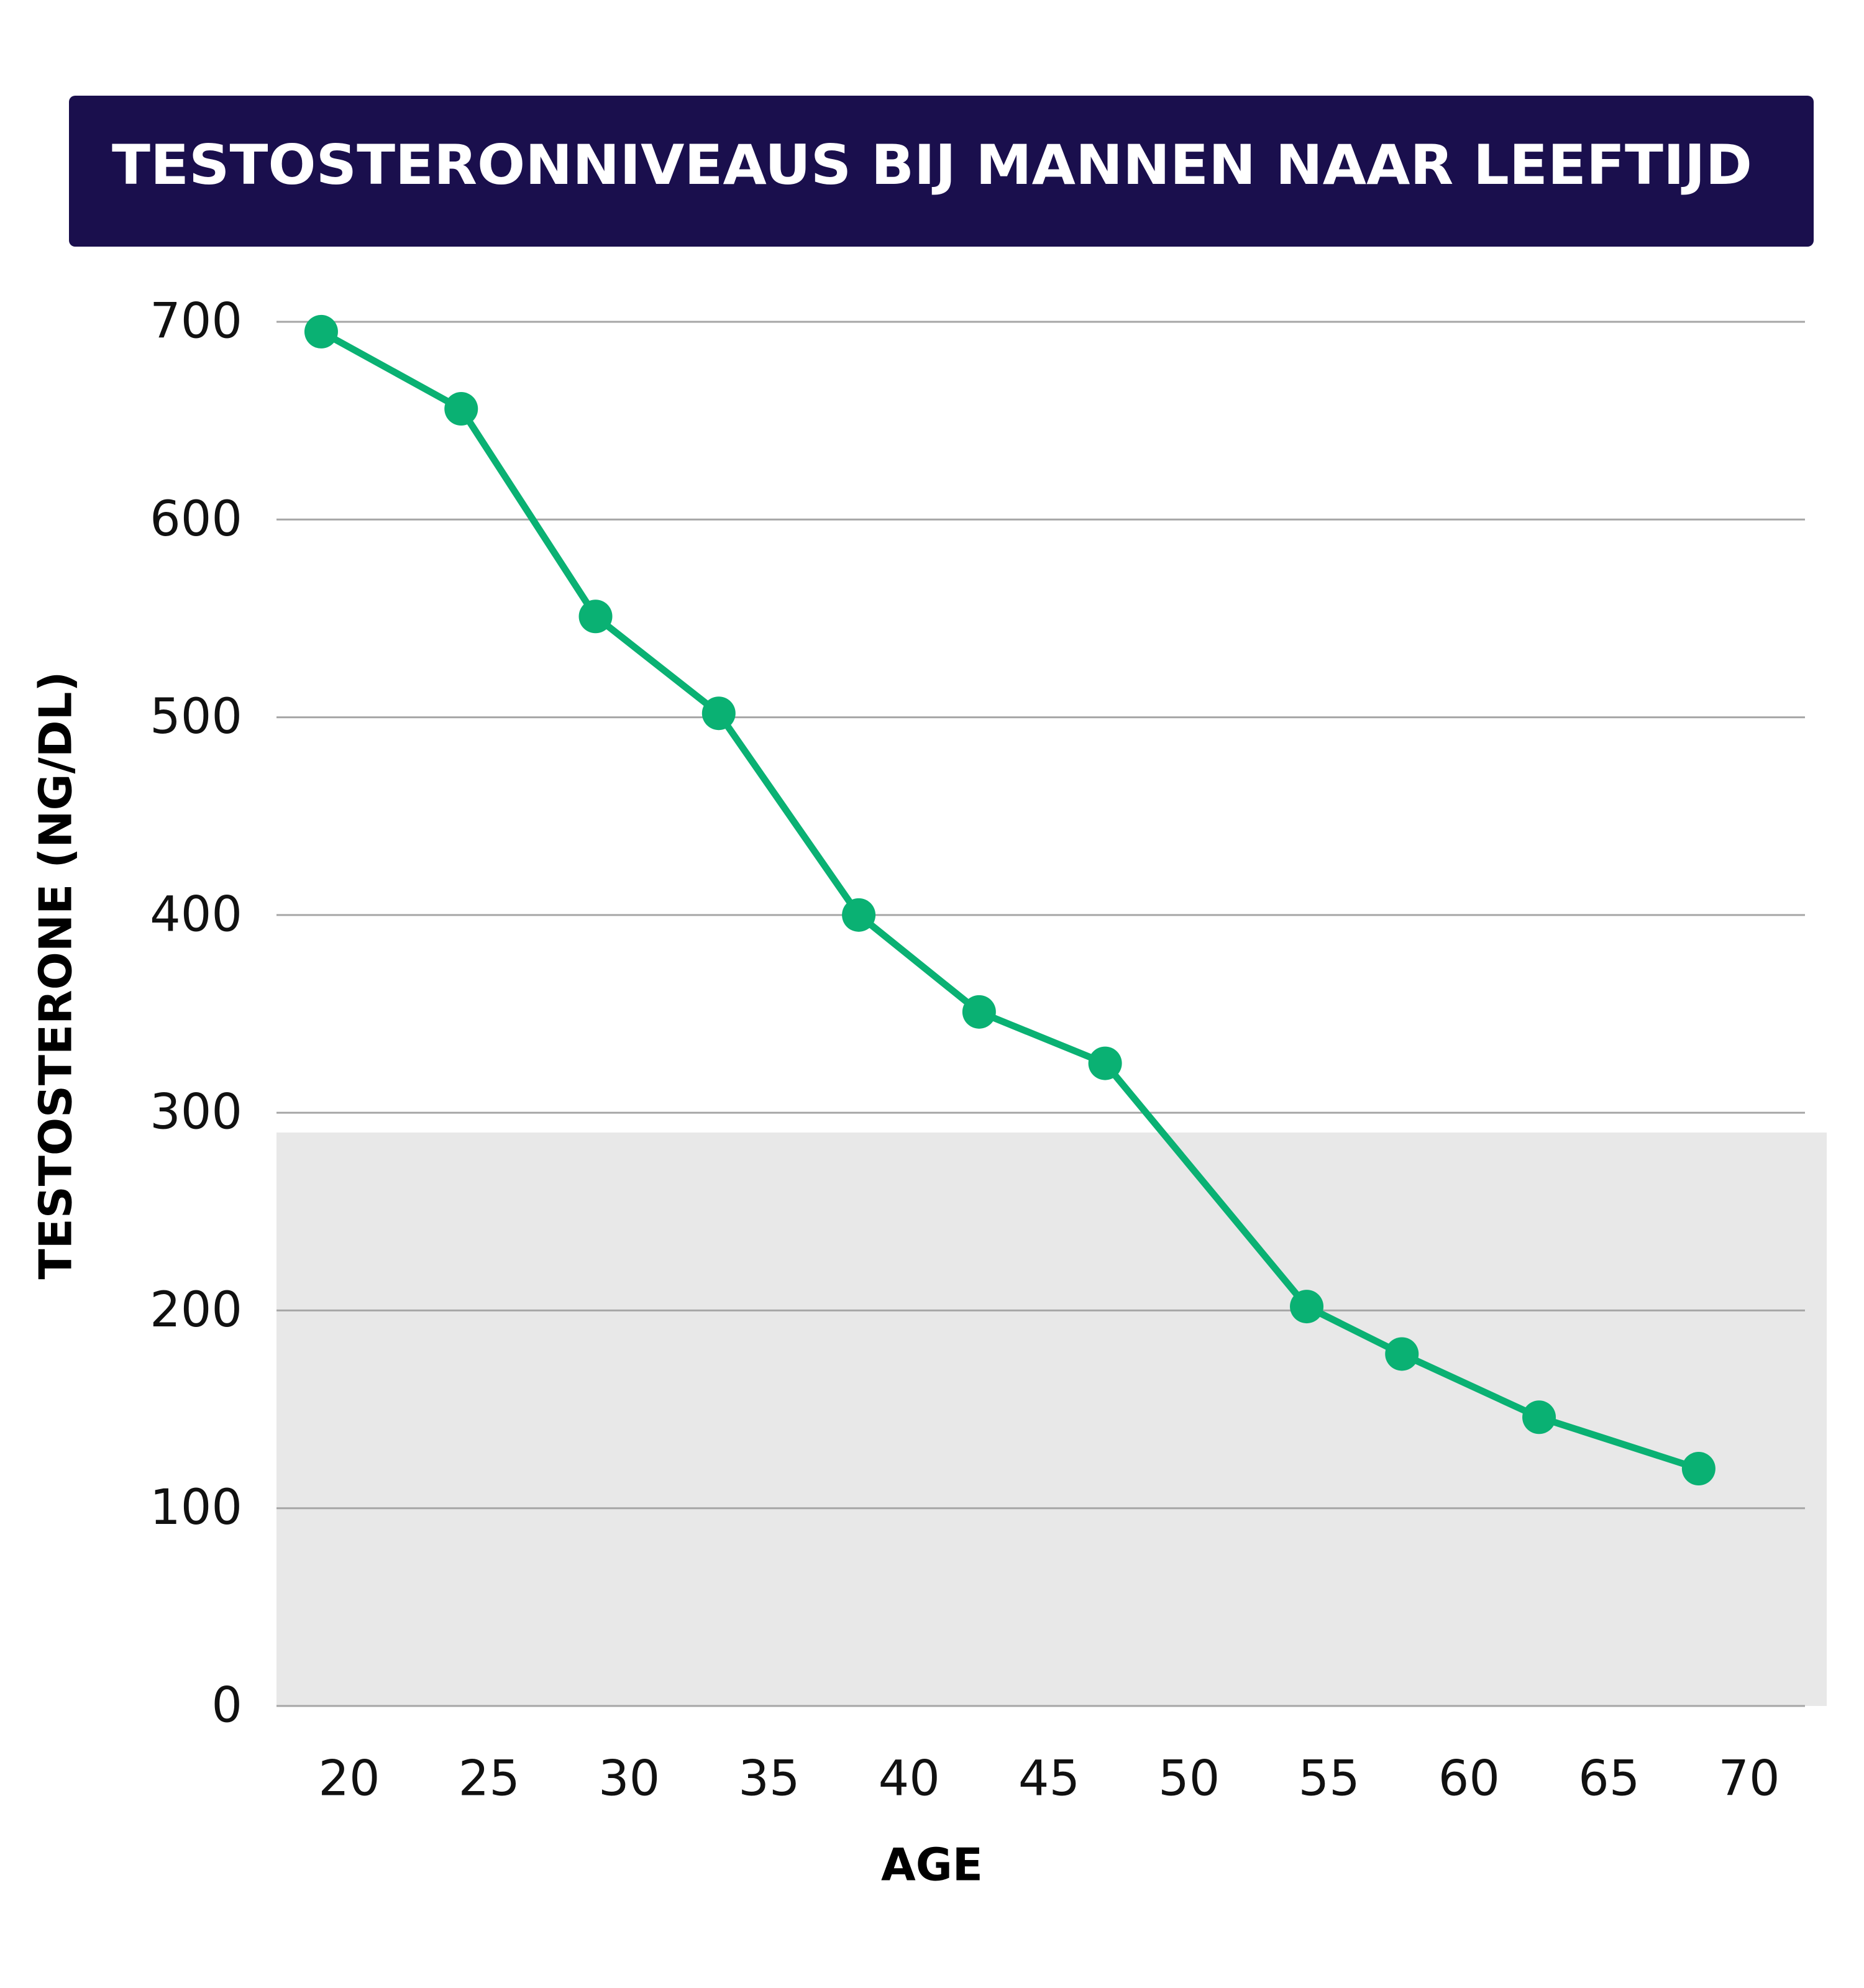  Describe the element at coordinates (226, 1705) in the screenshot. I see `y-tick-label: 0` at that location.